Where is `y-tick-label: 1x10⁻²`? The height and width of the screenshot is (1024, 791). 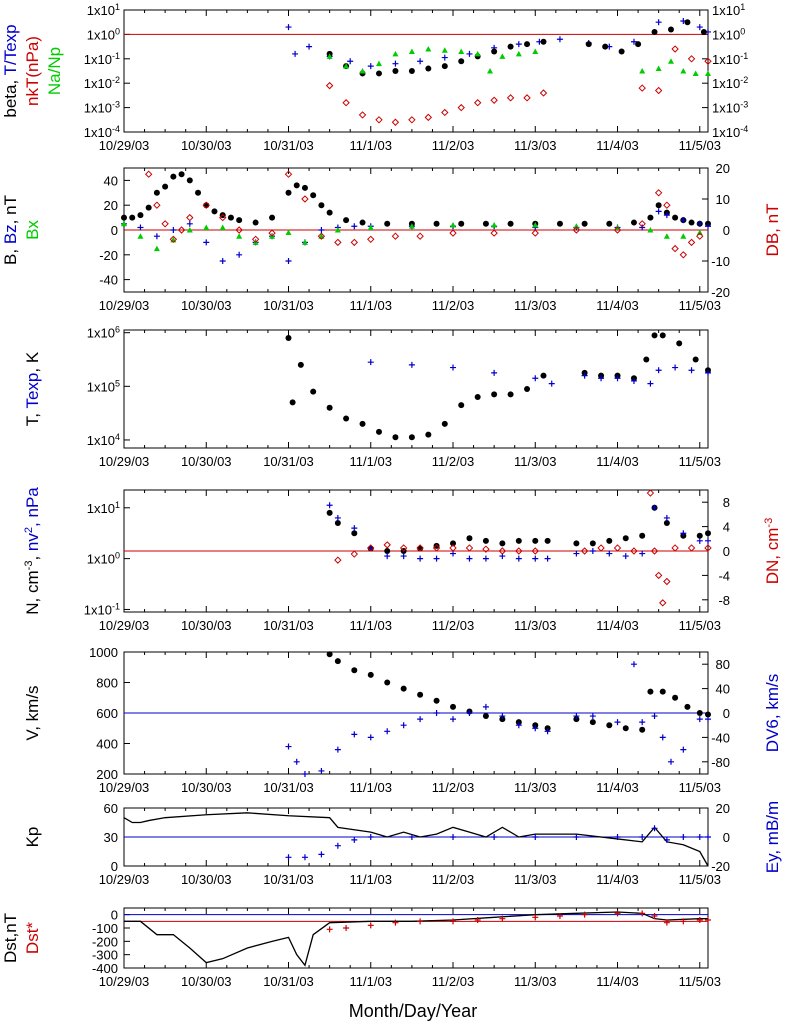
y-tick-label: 1x10⁻² is located at coordinates (102, 83).